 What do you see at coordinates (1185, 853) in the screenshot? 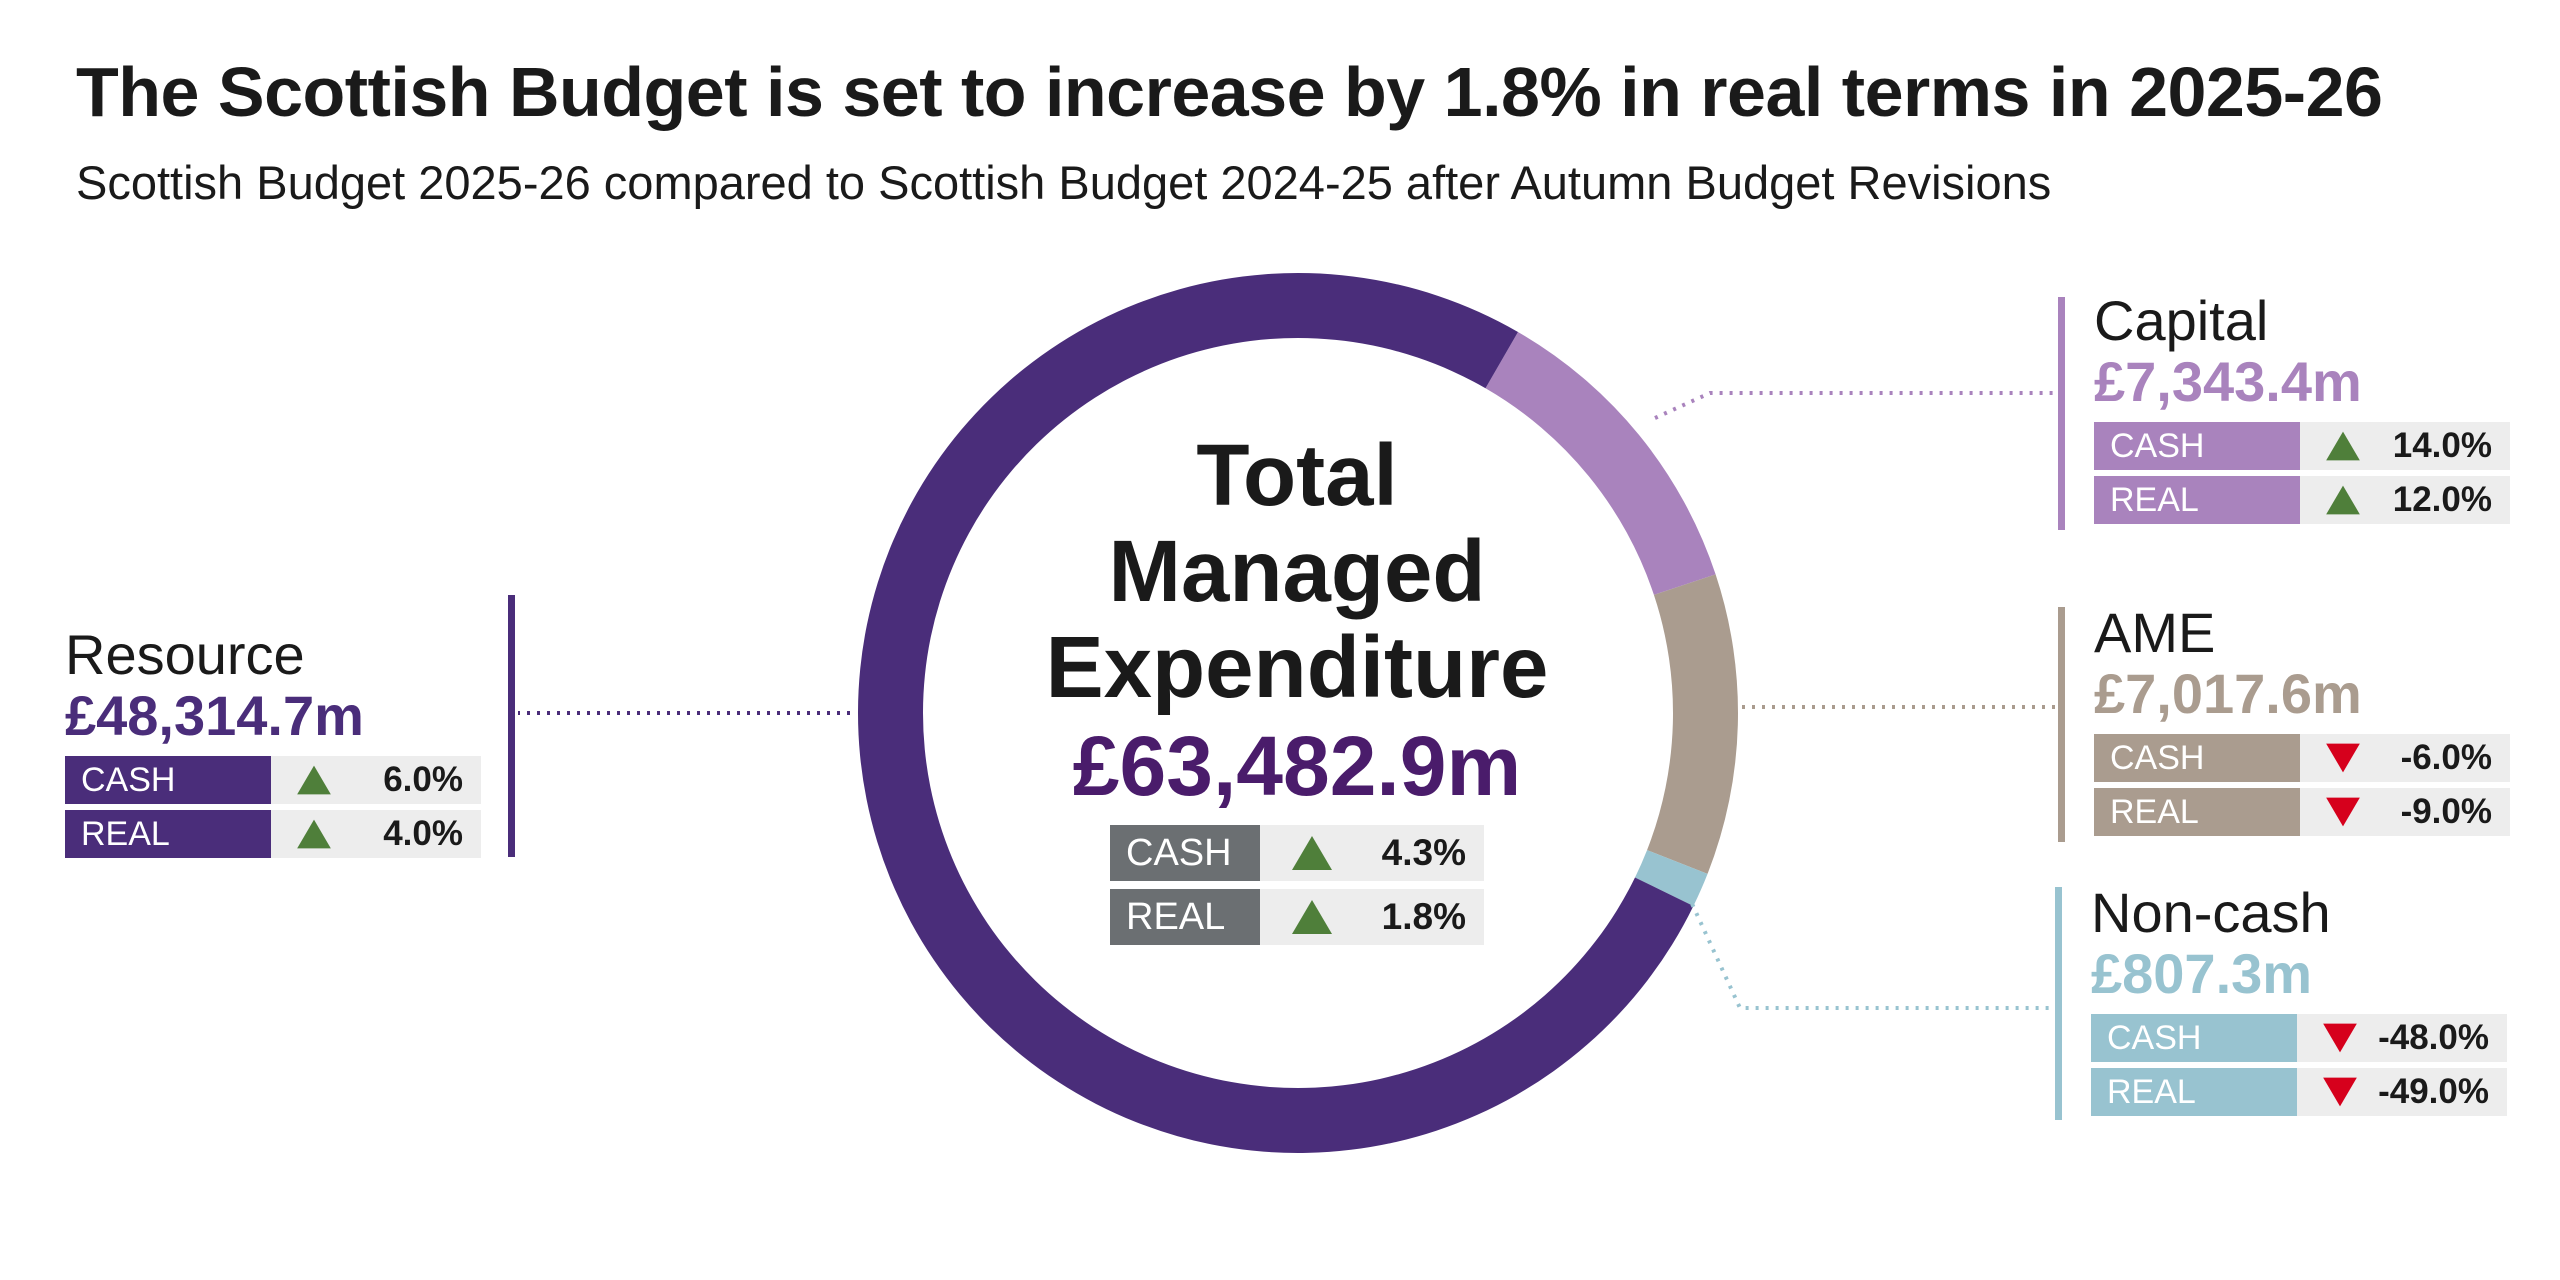
I see `center-cash-label: CASH` at bounding box center [1185, 853].